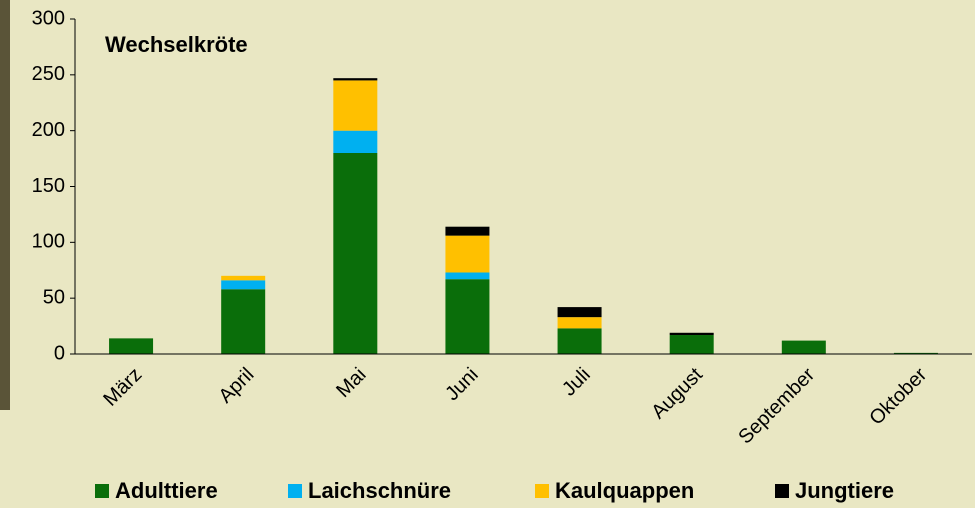 This screenshot has height=508, width=975. Describe the element at coordinates (48, 186) in the screenshot. I see `y-tick-label: 150` at that location.